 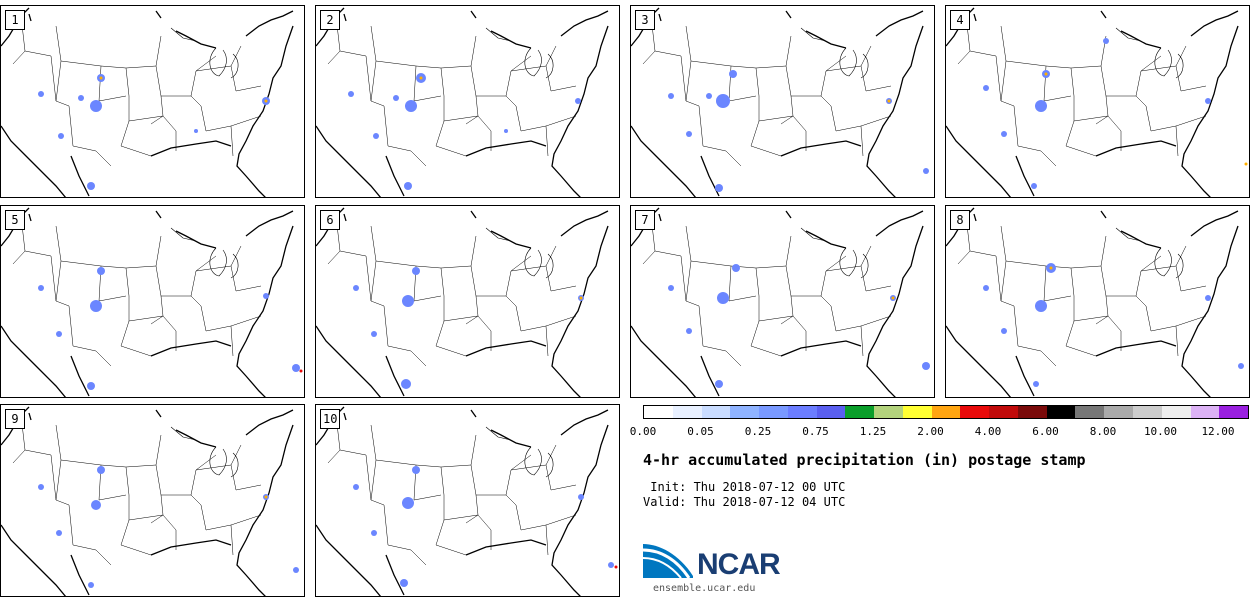 What do you see at coordinates (873, 431) in the screenshot?
I see `colorbar-tick-label: 1.25` at bounding box center [873, 431].